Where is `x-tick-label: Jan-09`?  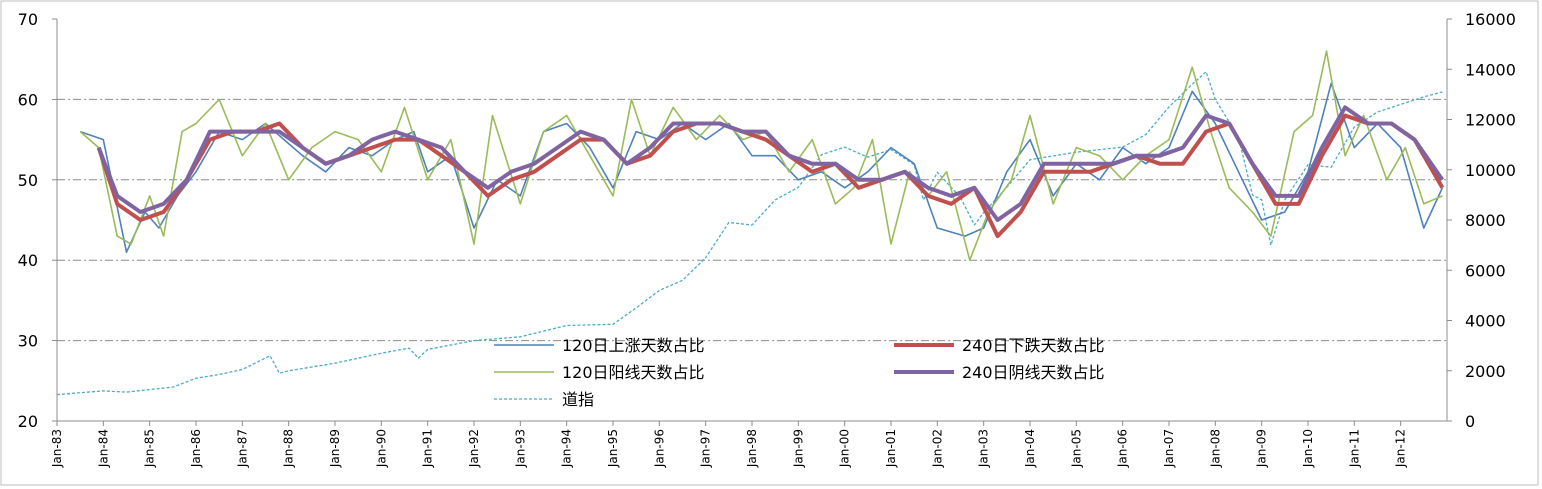
x-tick-label: Jan-09 is located at coordinates (1262, 448).